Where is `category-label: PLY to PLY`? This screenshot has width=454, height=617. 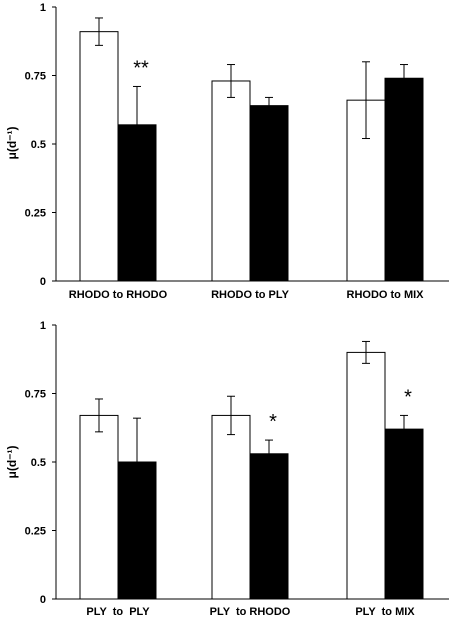 category-label: PLY to PLY is located at coordinates (118, 611).